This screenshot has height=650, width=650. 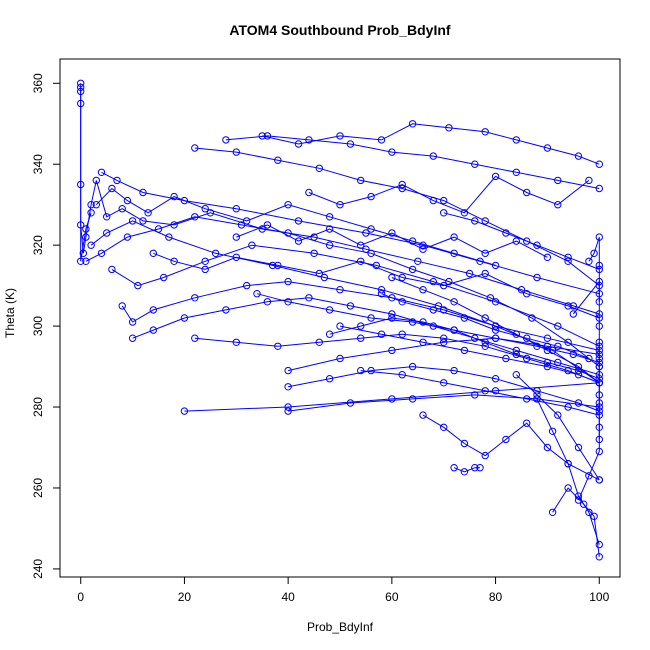 I want to click on x-tick-label: 40, so click(x=288, y=597).